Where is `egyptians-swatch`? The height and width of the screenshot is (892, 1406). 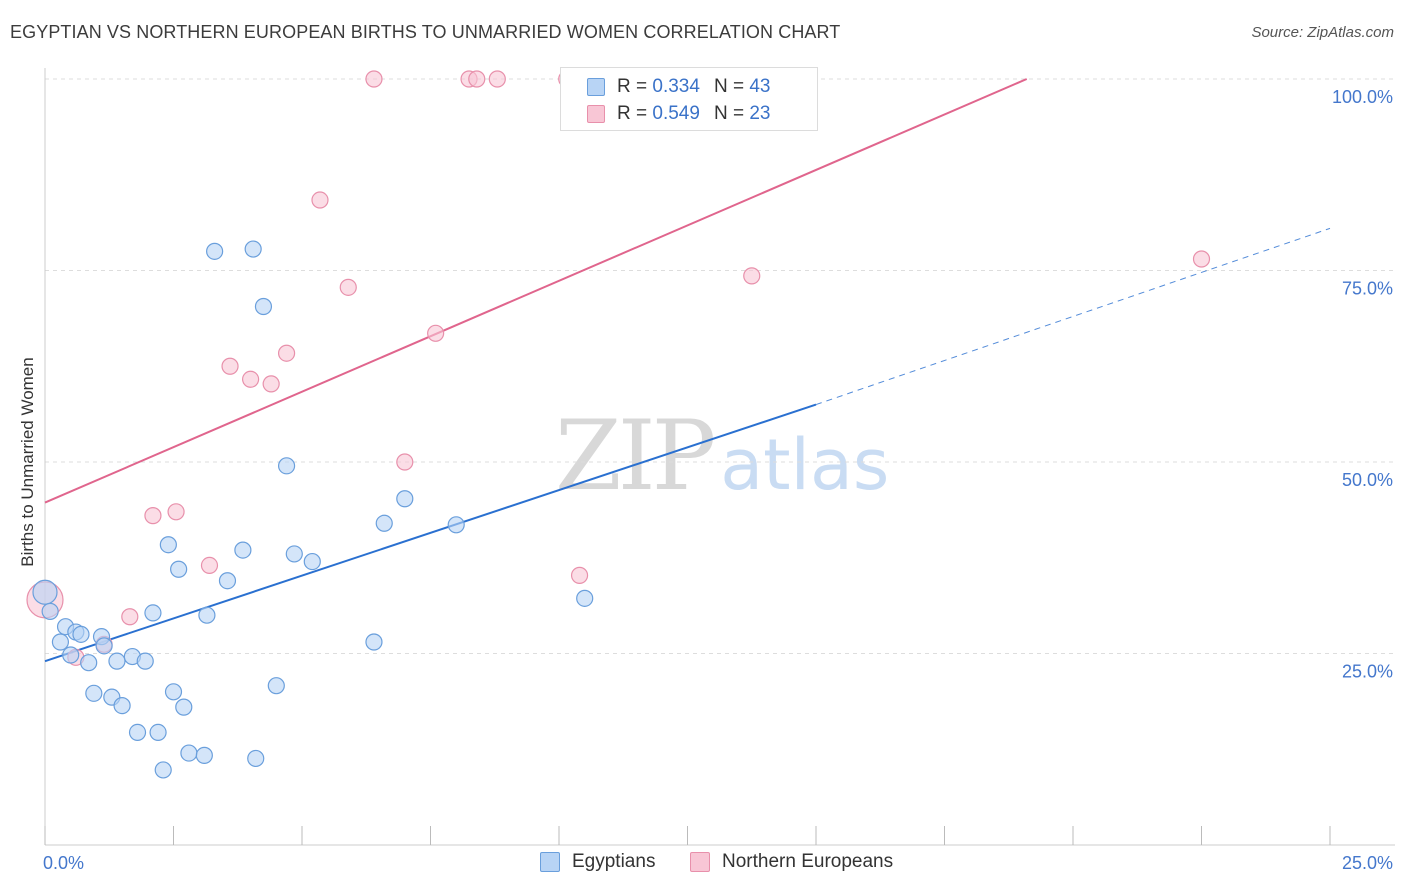
egyptians-swatch is located at coordinates (596, 87).